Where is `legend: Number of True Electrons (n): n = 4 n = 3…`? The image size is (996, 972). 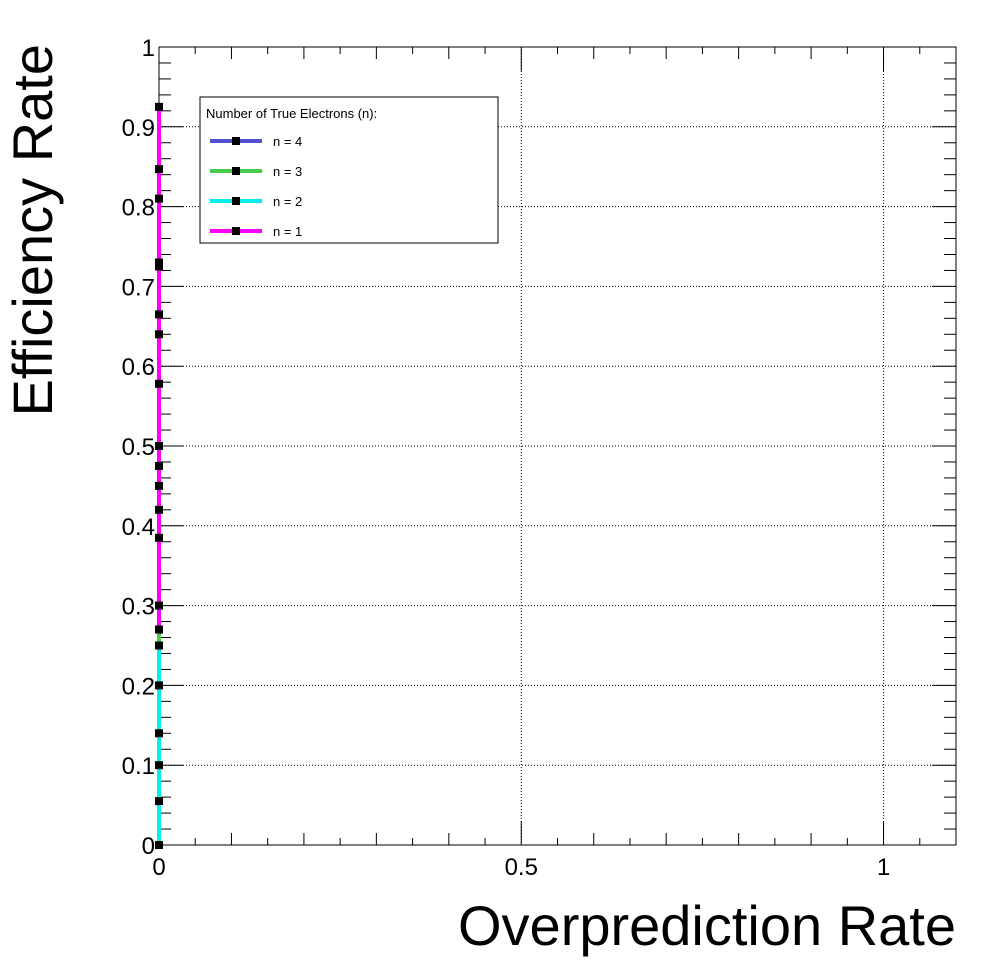 legend: Number of True Electrons (n): n = 4 n = 3… is located at coordinates (349, 170).